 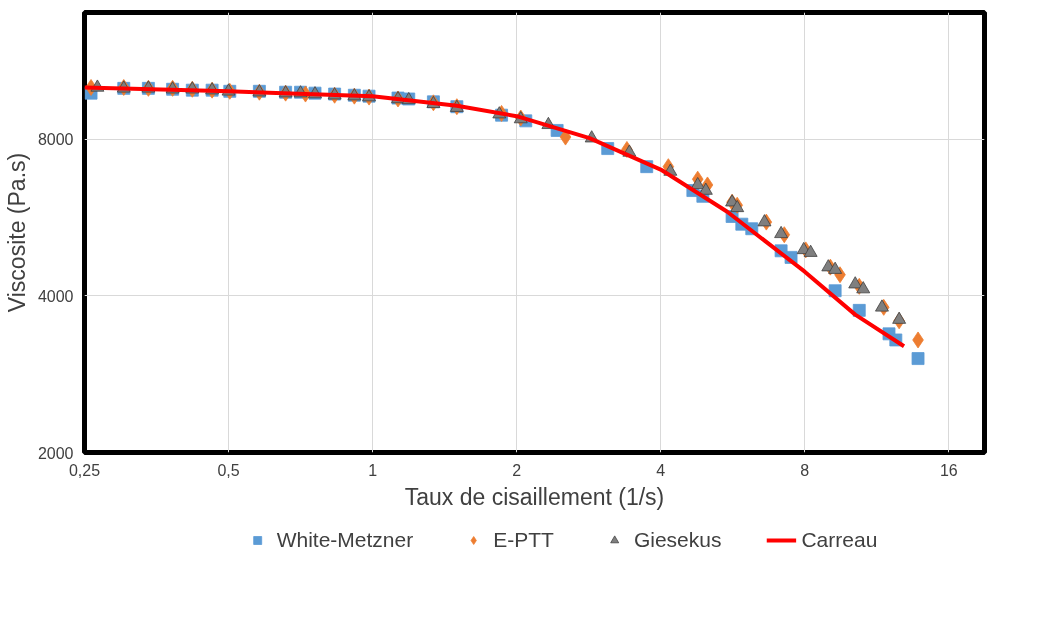 What do you see at coordinates (84, 470) in the screenshot?
I see `x-tick-label: 0,25` at bounding box center [84, 470].